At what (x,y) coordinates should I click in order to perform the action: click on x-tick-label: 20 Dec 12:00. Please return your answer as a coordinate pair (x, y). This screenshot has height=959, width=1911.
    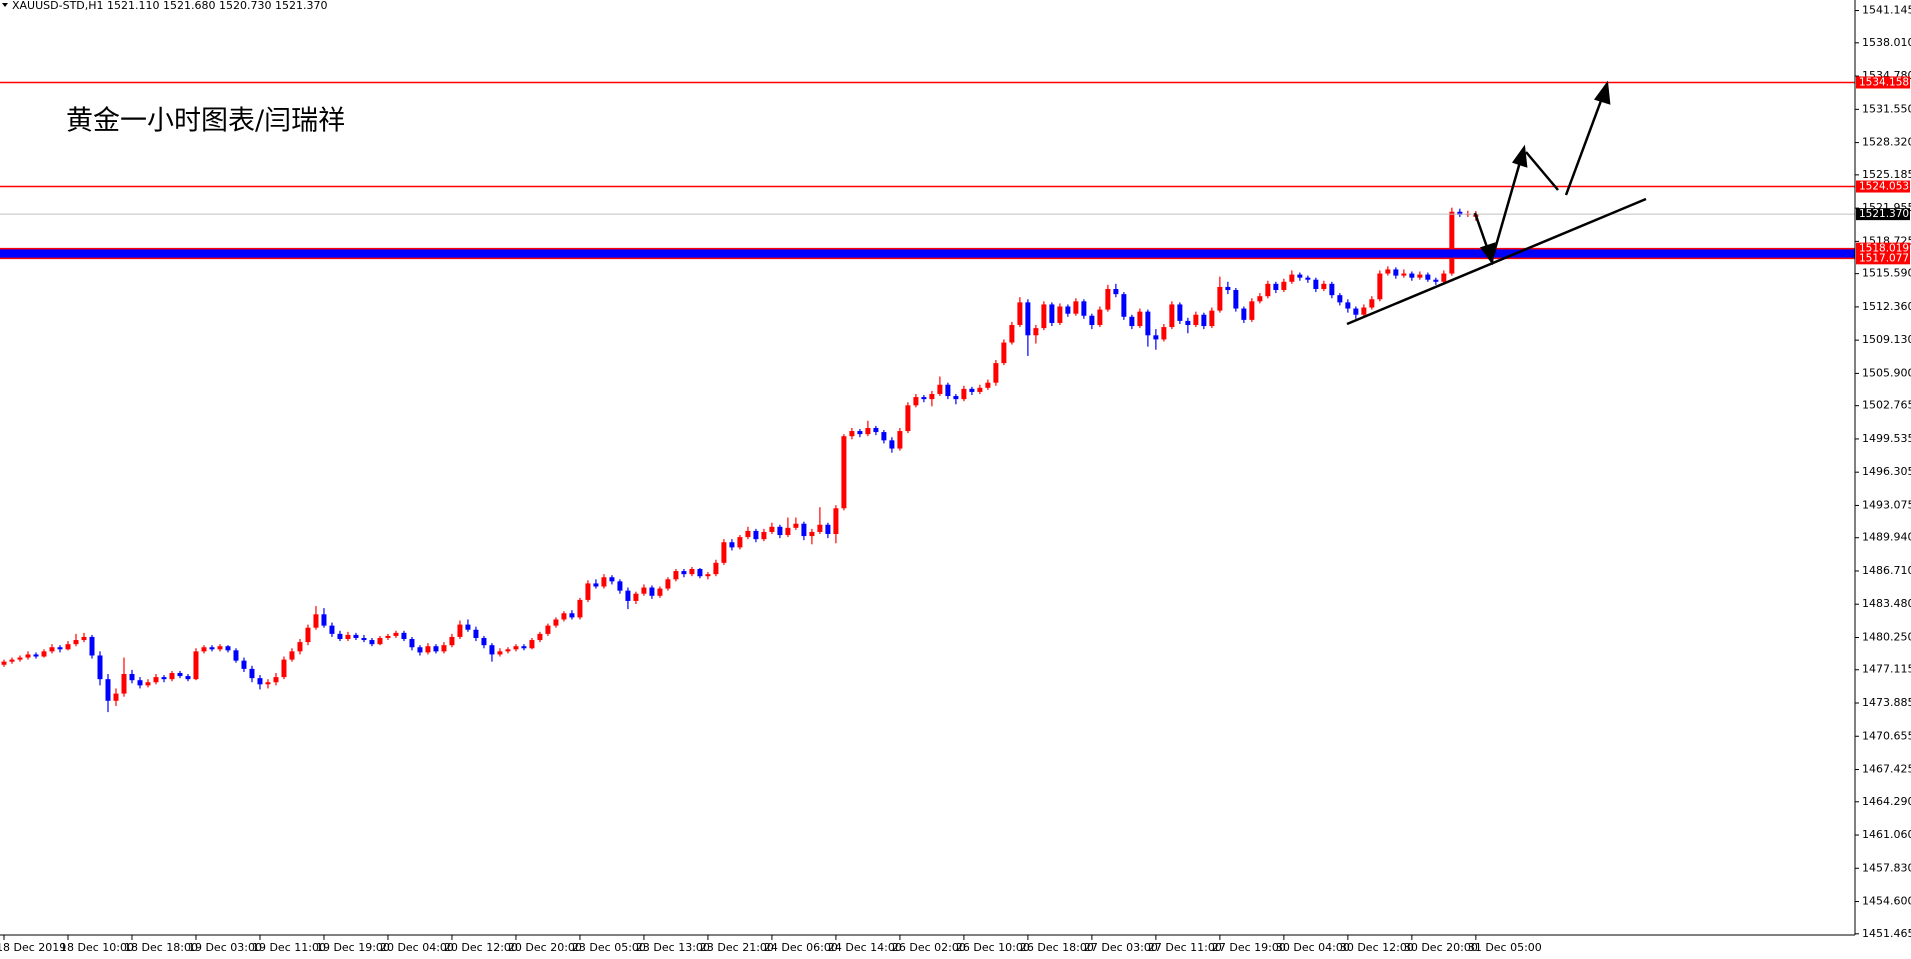
    Looking at the image, I should click on (481, 947).